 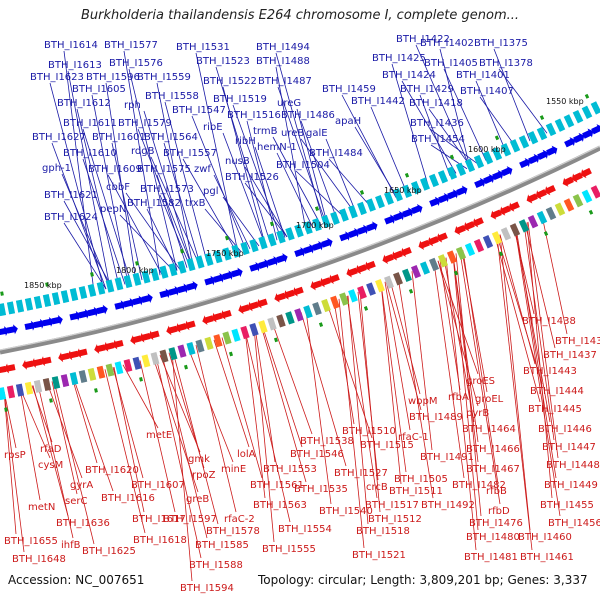 I want to click on gene-label-bth-i1459: BTH_I1459, so click(x=349, y=89).